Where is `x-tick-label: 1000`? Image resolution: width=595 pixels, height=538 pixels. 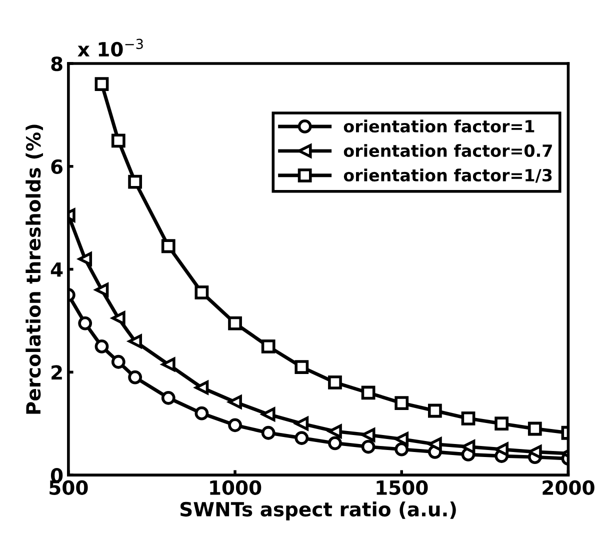
x-tick-label: 1000 is located at coordinates (236, 487).